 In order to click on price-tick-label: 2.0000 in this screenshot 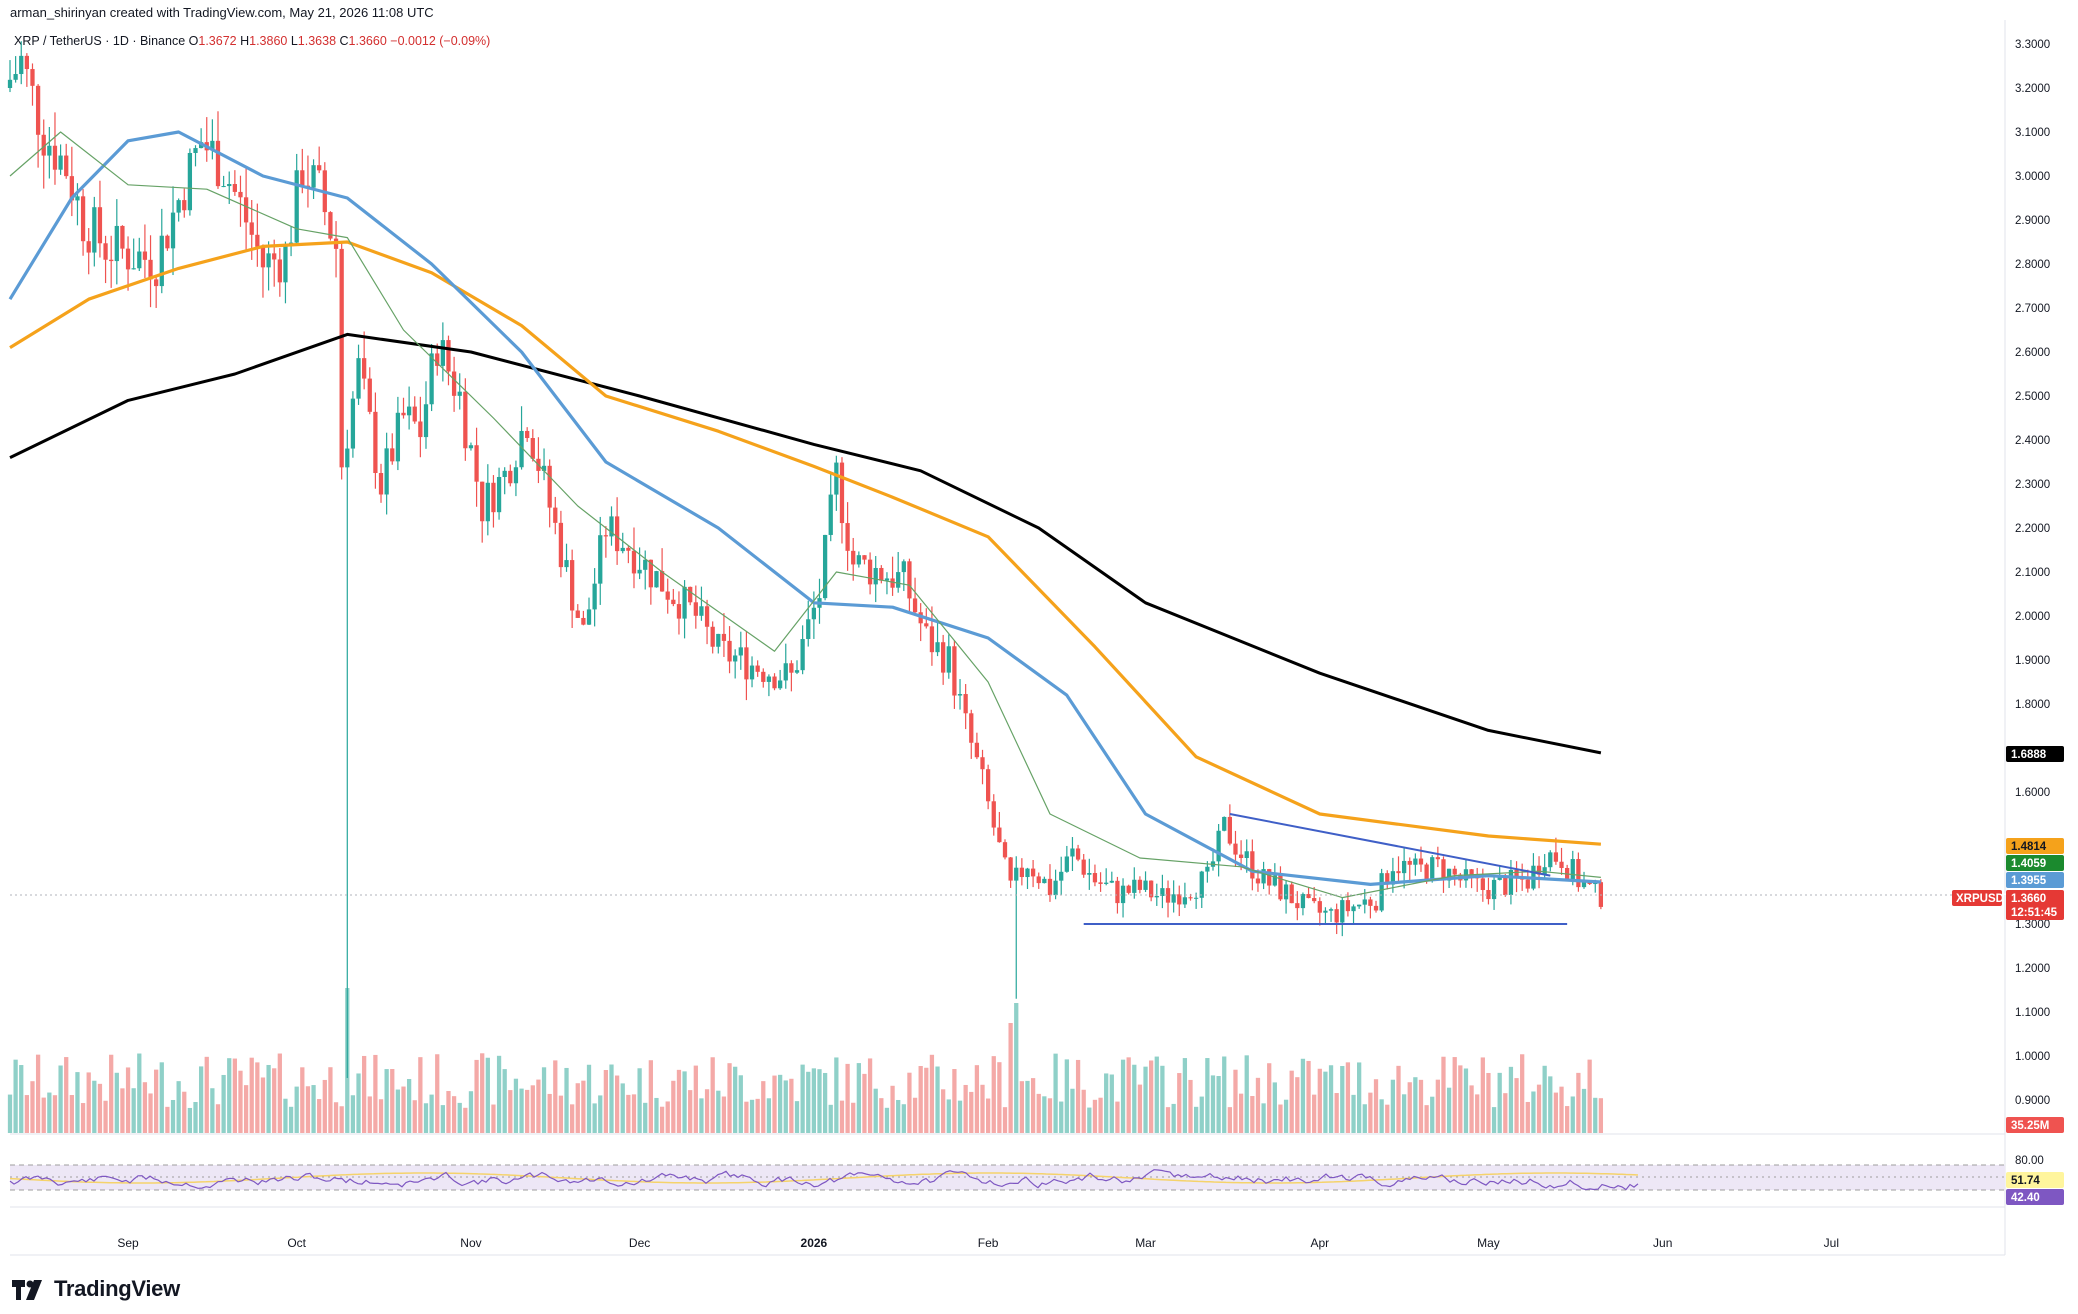, I will do `click(2032, 617)`.